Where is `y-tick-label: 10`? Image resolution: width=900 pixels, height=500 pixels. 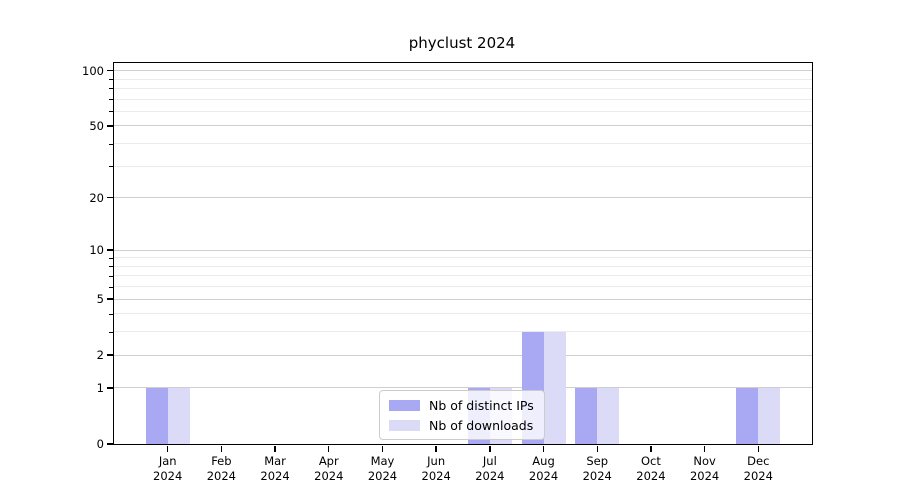 y-tick-label: 10 is located at coordinates (96, 250).